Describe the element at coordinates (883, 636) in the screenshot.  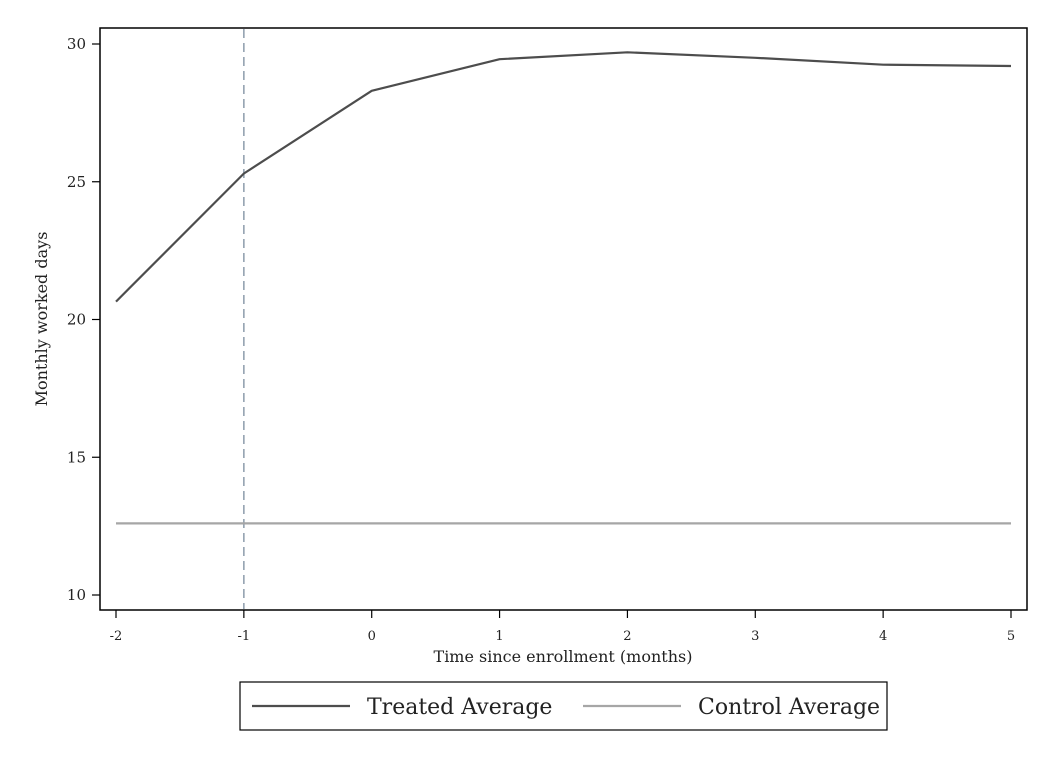
I see `x-tick-label: 4` at that location.